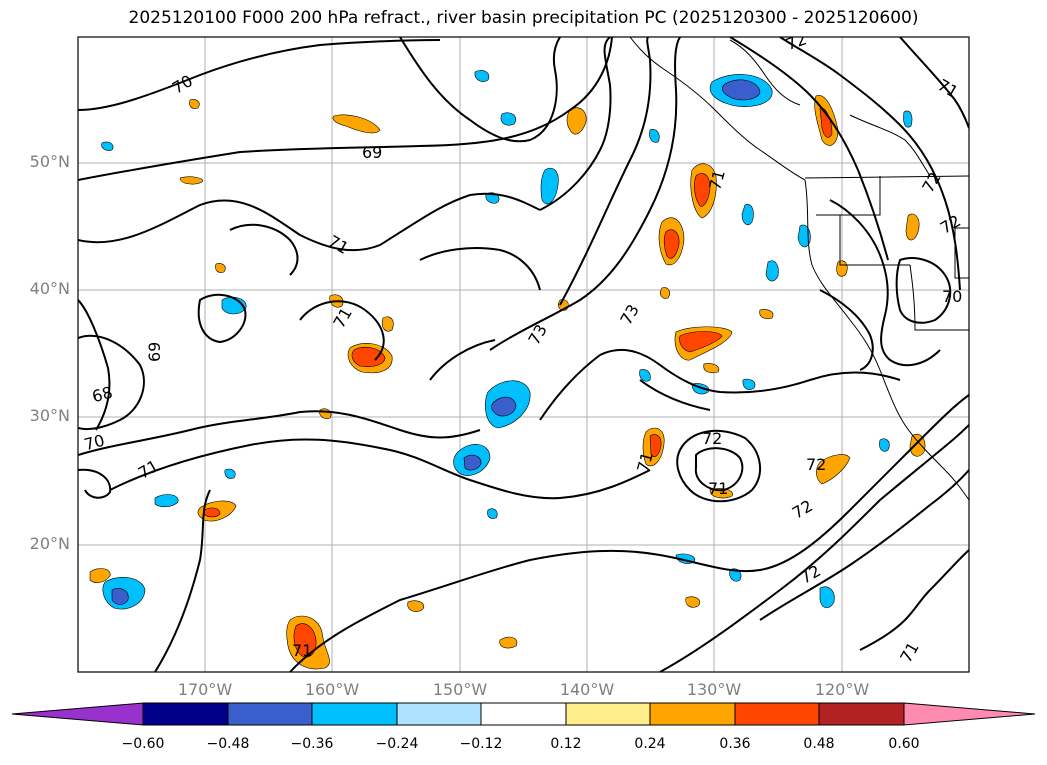 Image resolution: width=1047 pixels, height=765 pixels. I want to click on colorbar-extend-low, so click(77, 714).